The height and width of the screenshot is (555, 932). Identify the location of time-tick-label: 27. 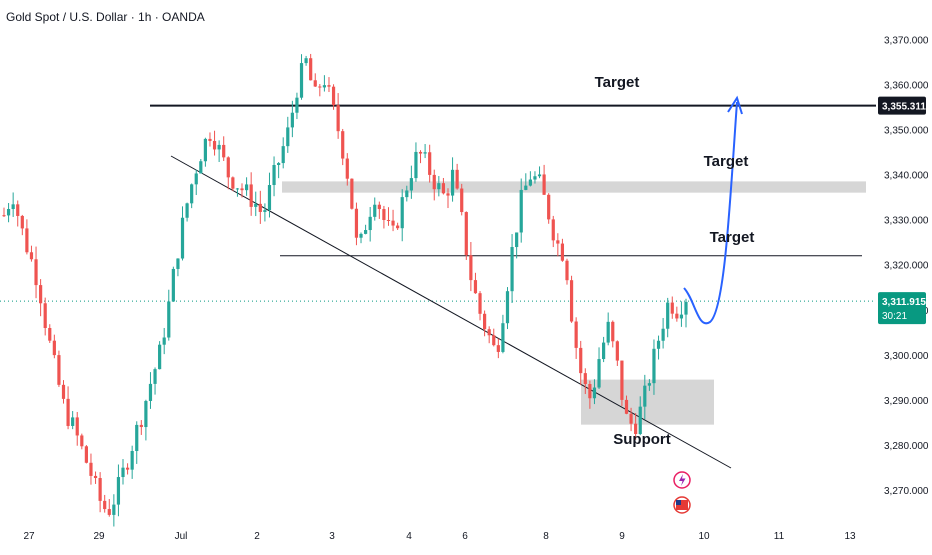
(29, 536).